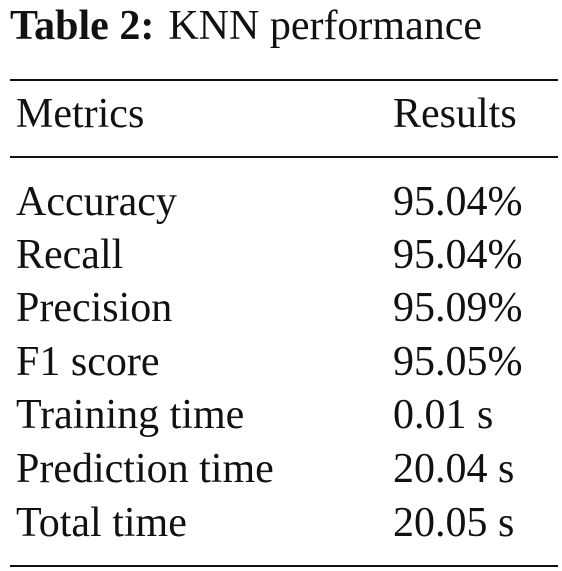 Image resolution: width=562 pixels, height=571 pixels. Describe the element at coordinates (458, 255) in the screenshot. I see `row-recall-result: 95.04%` at that location.